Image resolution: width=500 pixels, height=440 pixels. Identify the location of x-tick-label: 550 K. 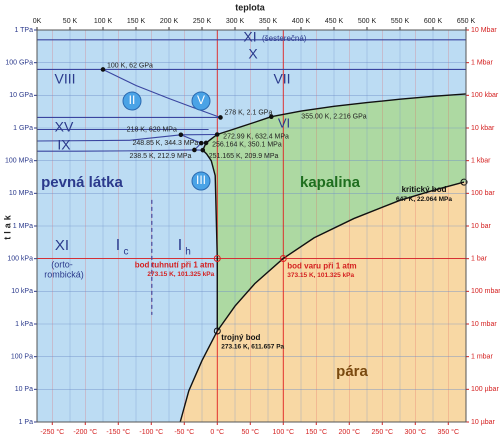
(400, 21).